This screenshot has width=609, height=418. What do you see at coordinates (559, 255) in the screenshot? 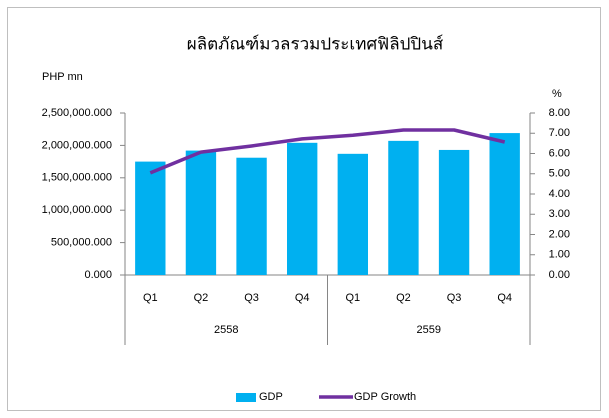
I see `y2-tick-label: 1.00` at bounding box center [559, 255].